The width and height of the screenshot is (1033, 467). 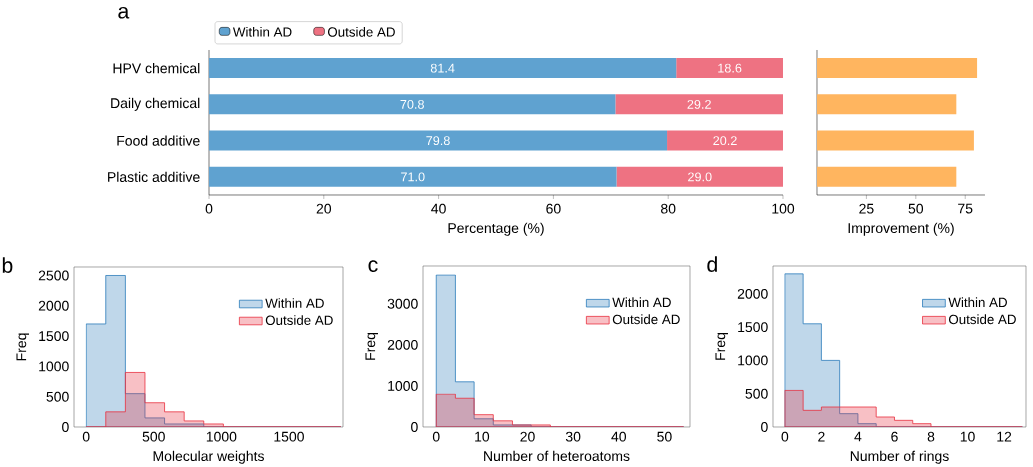 I want to click on x-tick-label: 60, so click(x=553, y=208).